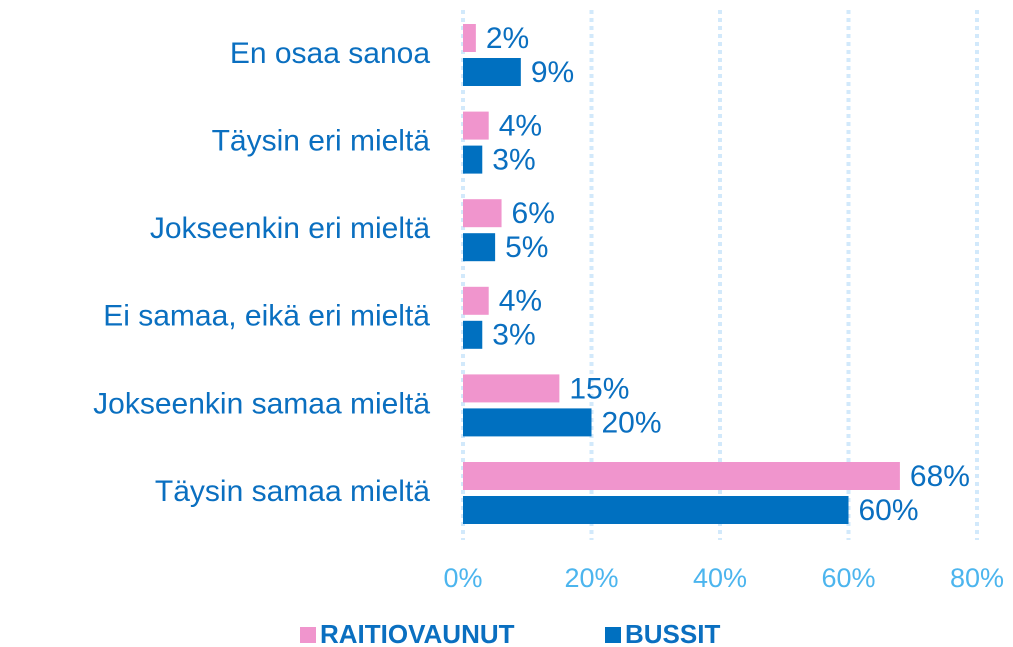 The width and height of the screenshot is (1013, 647). I want to click on value-label: 6%, so click(533, 213).